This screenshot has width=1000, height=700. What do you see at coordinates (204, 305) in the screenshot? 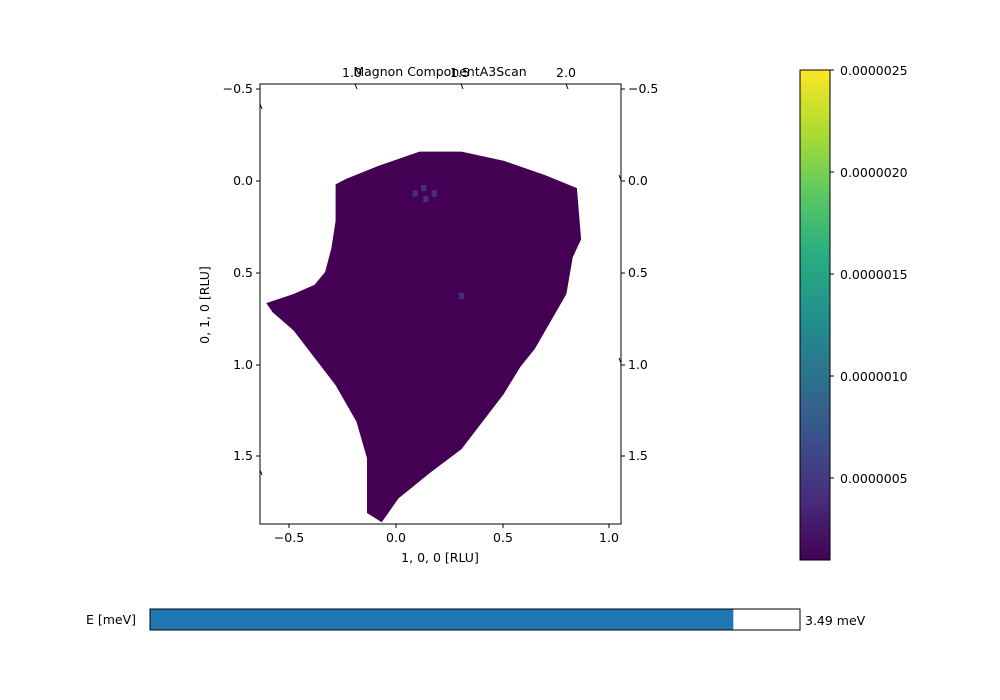
I see `y-axis-label: 0, 1, 0 [RLU]` at bounding box center [204, 305].